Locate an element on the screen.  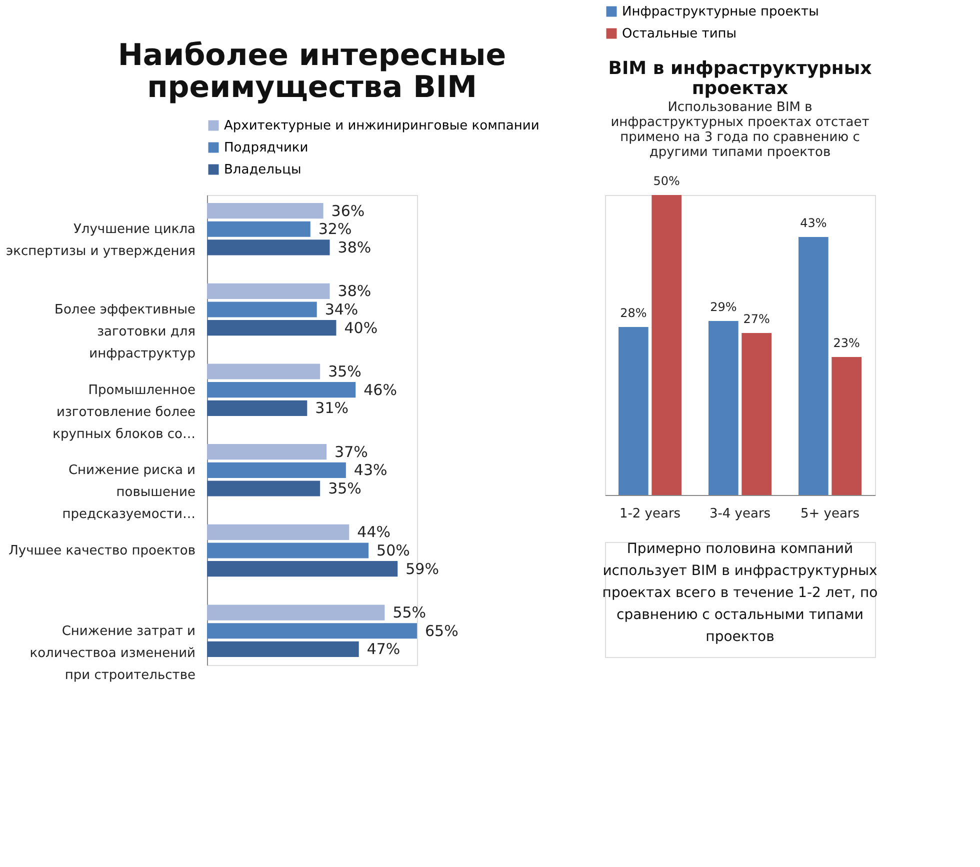
chart-subtitle: Использование BIM в инфраструктурных проектах отстает примено на 3 года по сравнению с другими типами проектов is located at coordinates (740, 130).